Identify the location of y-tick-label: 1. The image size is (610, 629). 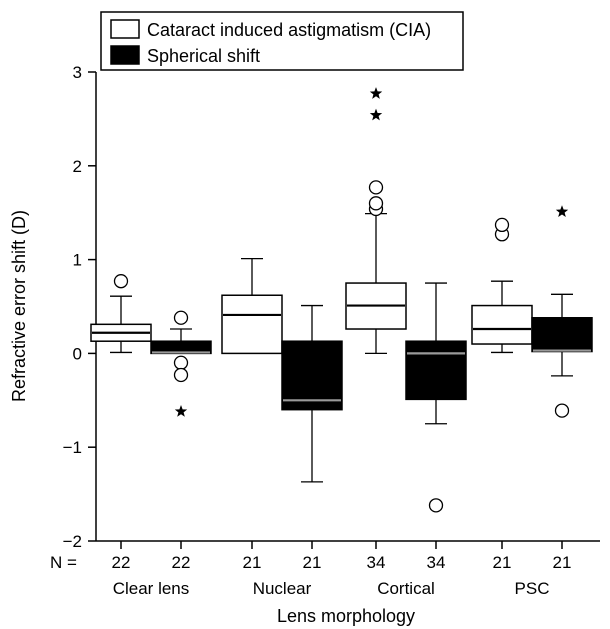
(77, 260).